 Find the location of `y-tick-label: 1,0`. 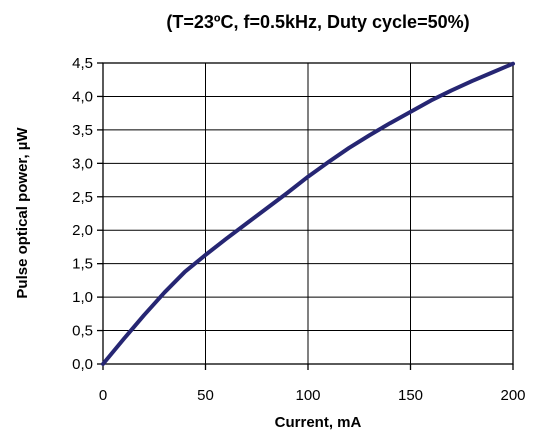

y-tick-label: 1,0 is located at coordinates (82, 297).